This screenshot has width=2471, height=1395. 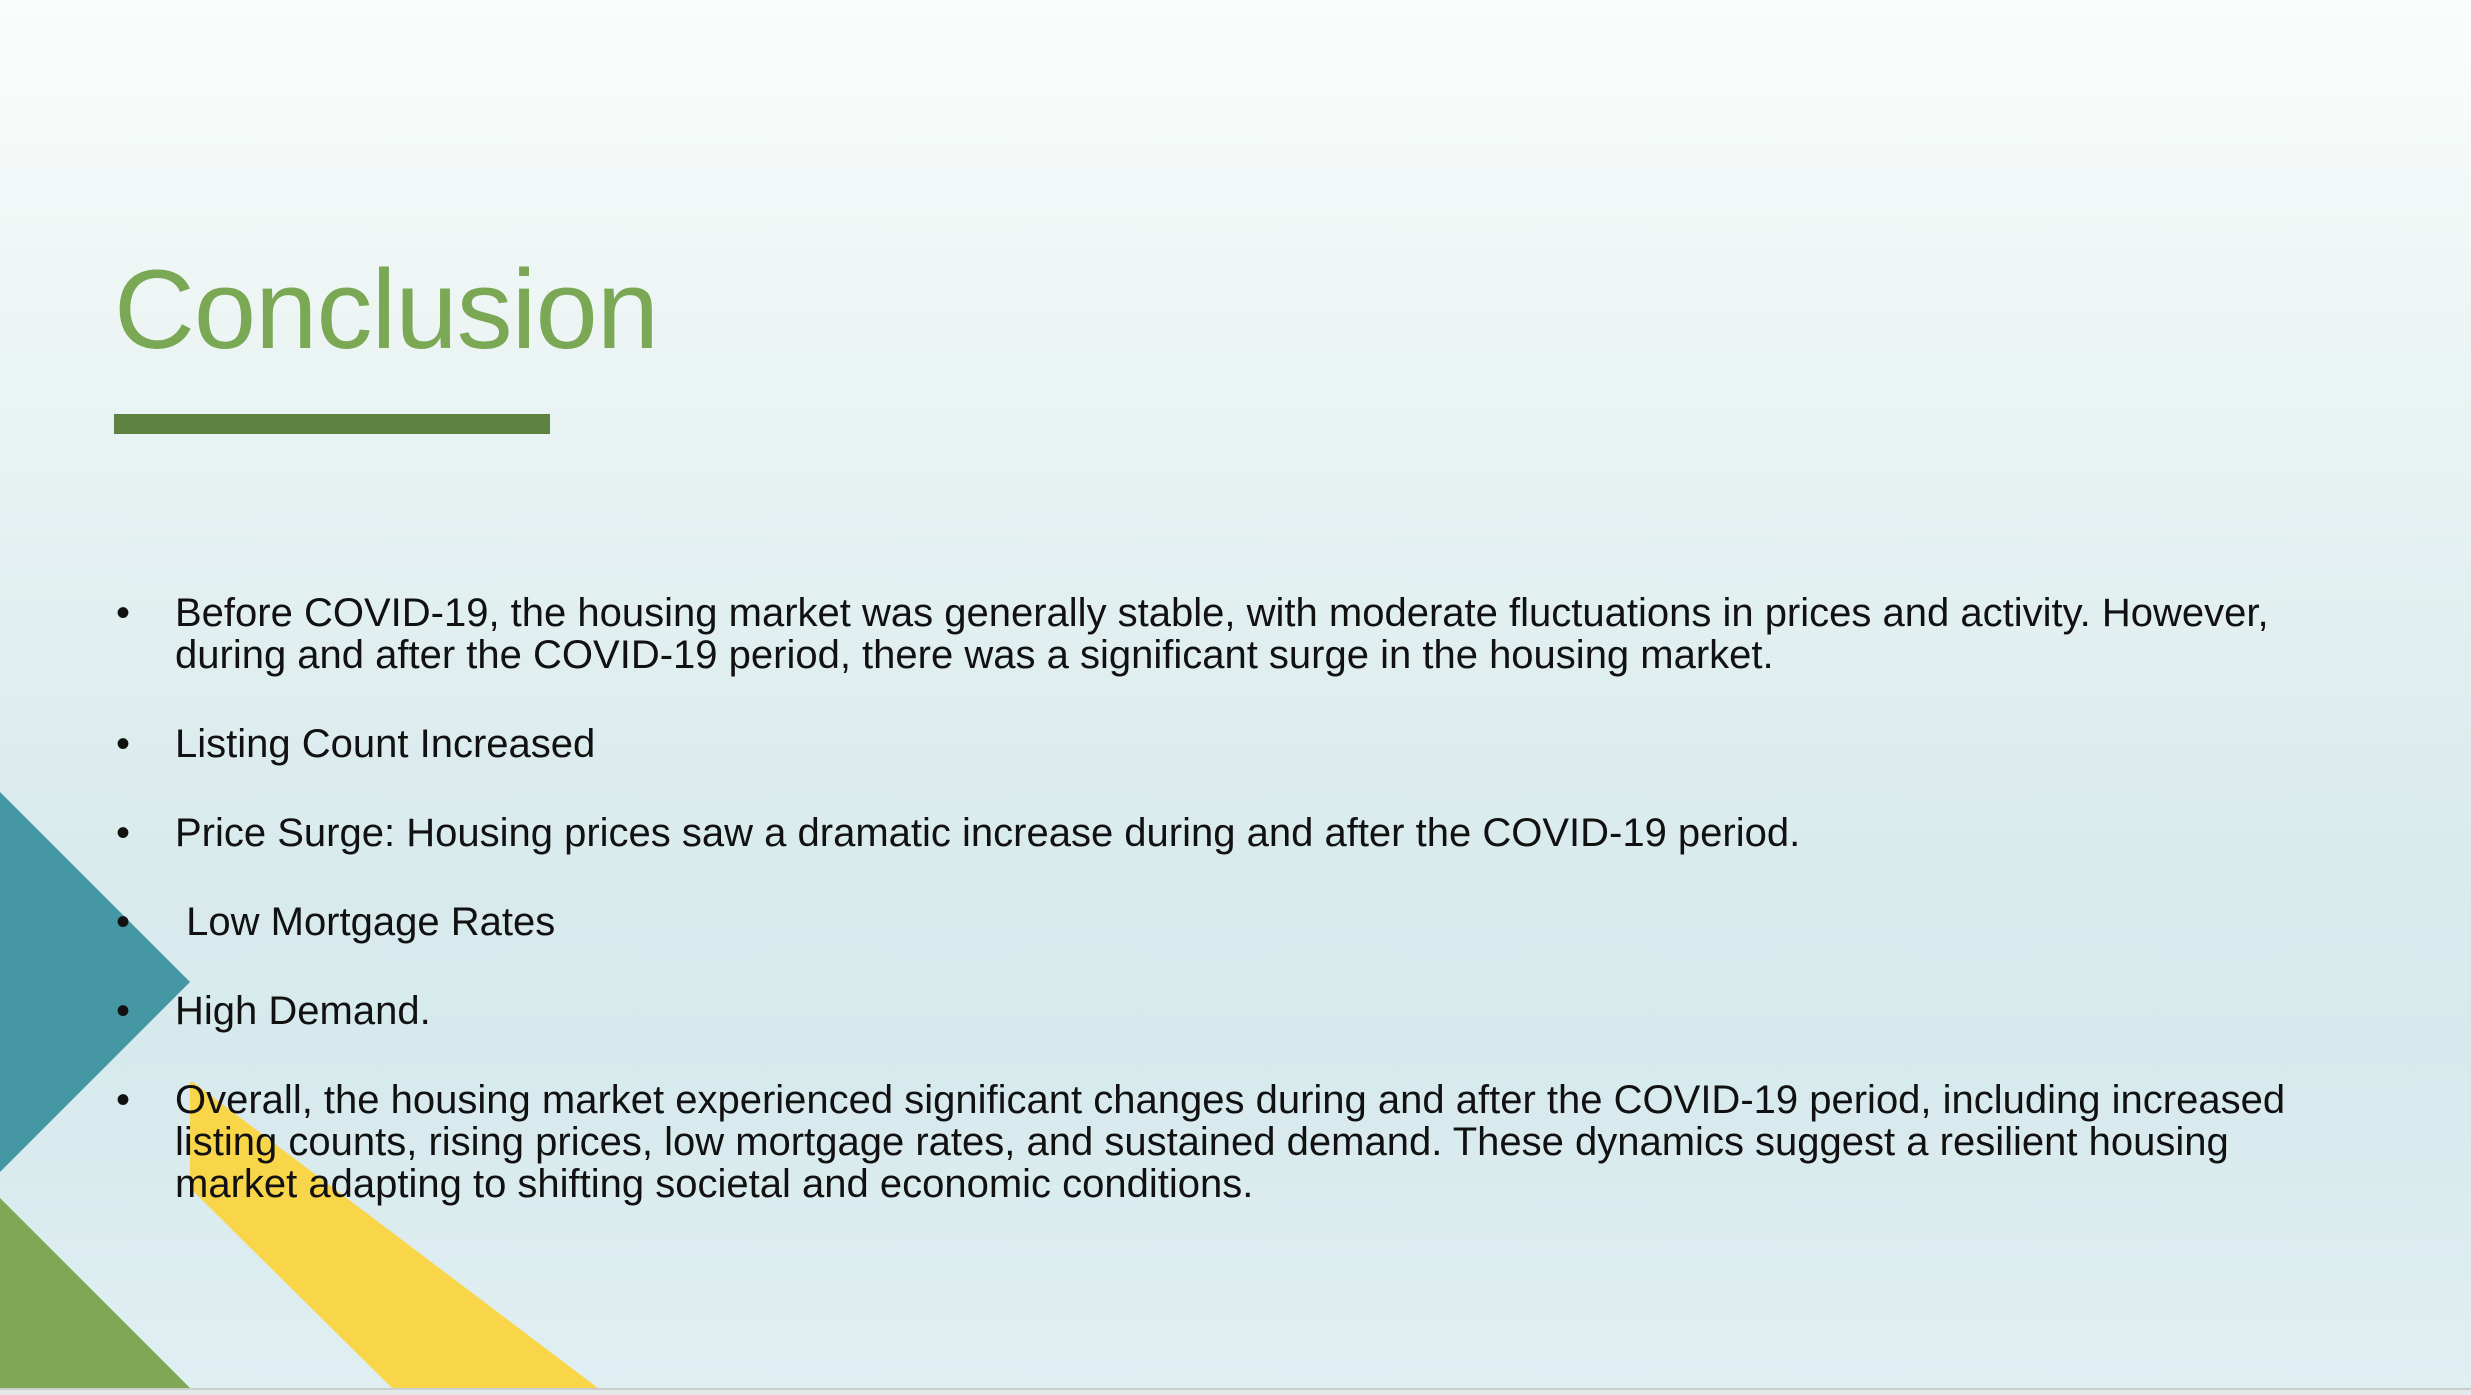 I want to click on bullet-text: Low Mortgage Rates, so click(x=365, y=922).